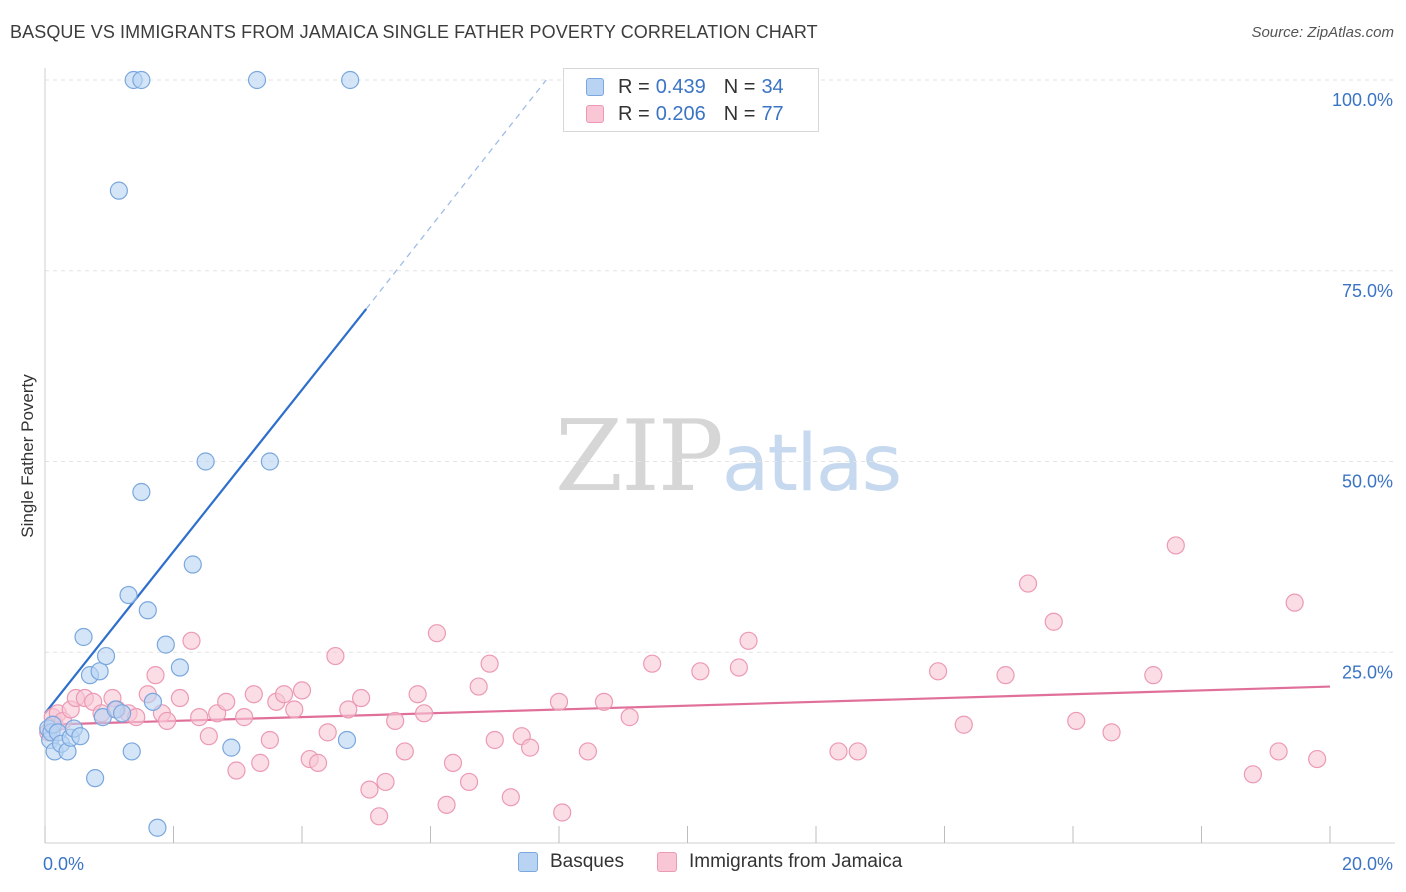  Describe the element at coordinates (206, 511) in the screenshot. I see `basque-trend-line` at that location.